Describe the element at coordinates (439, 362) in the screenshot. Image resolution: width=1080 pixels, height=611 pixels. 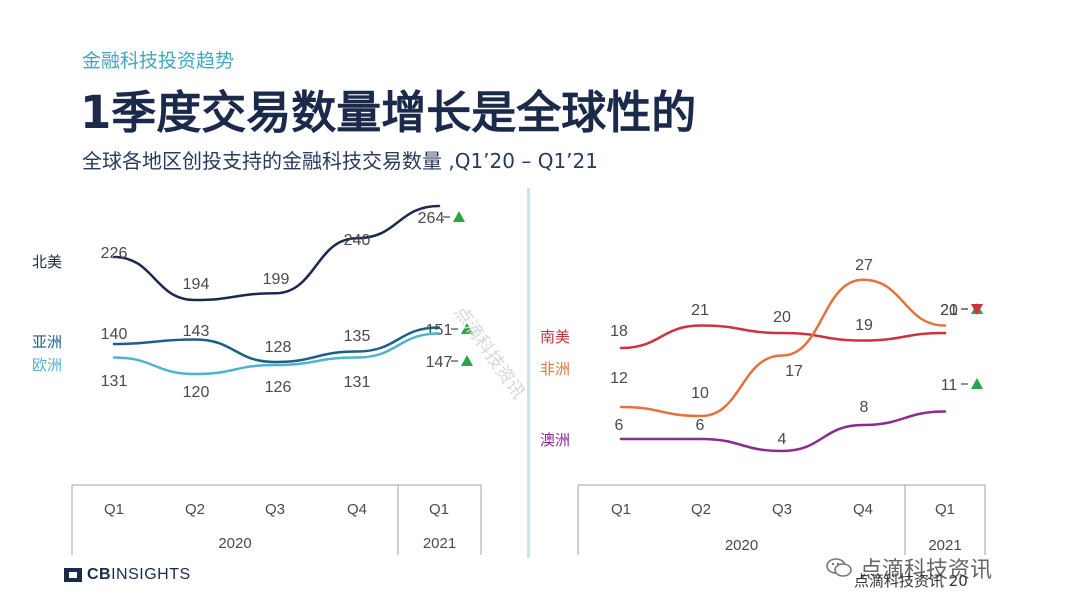
I see `data-label: 147` at that location.